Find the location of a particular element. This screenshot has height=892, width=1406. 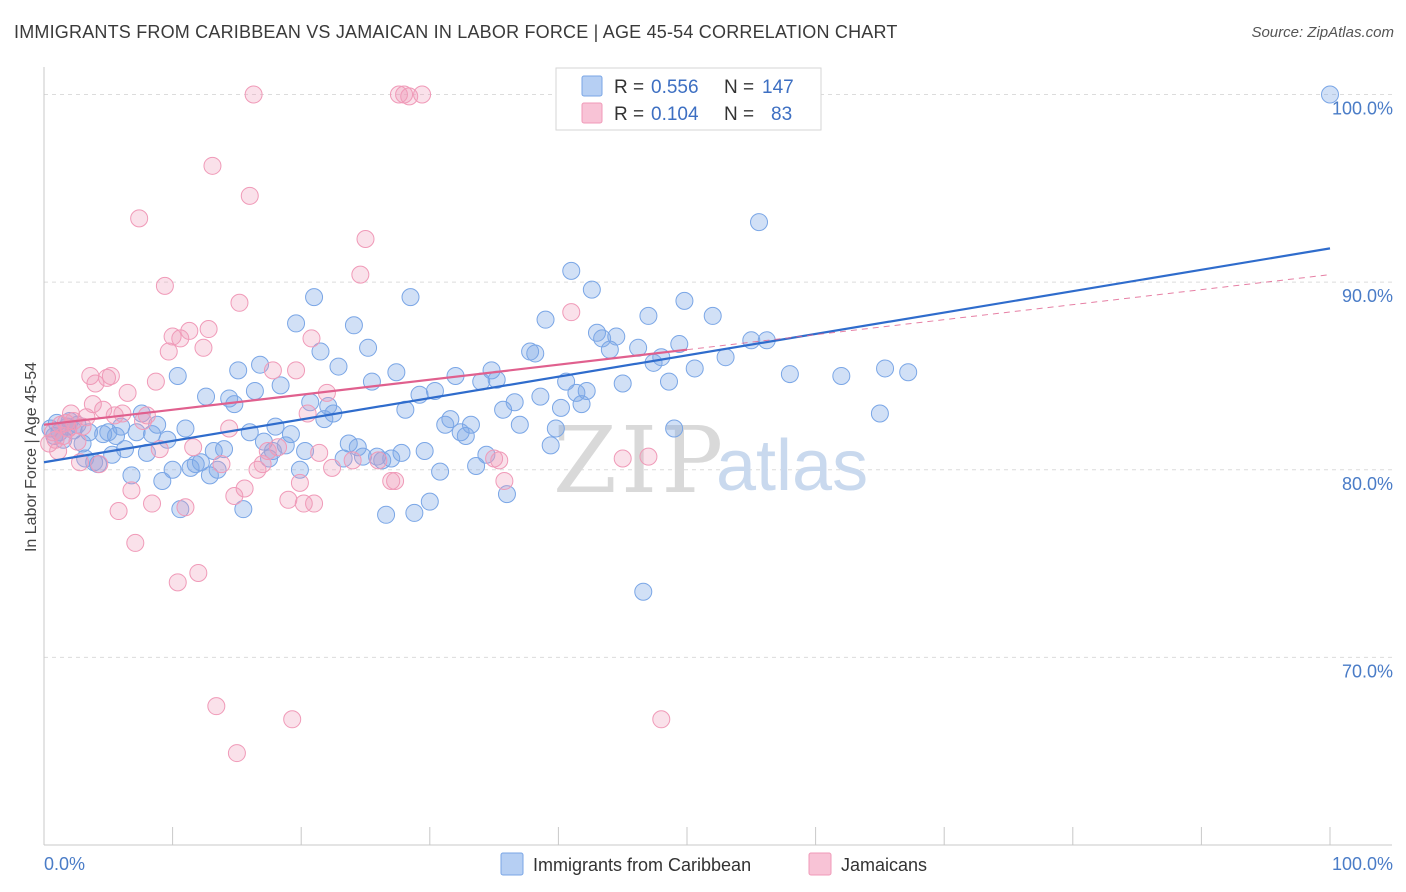

y-tick-label-0: 100.0% is located at coordinates (1362, 109).